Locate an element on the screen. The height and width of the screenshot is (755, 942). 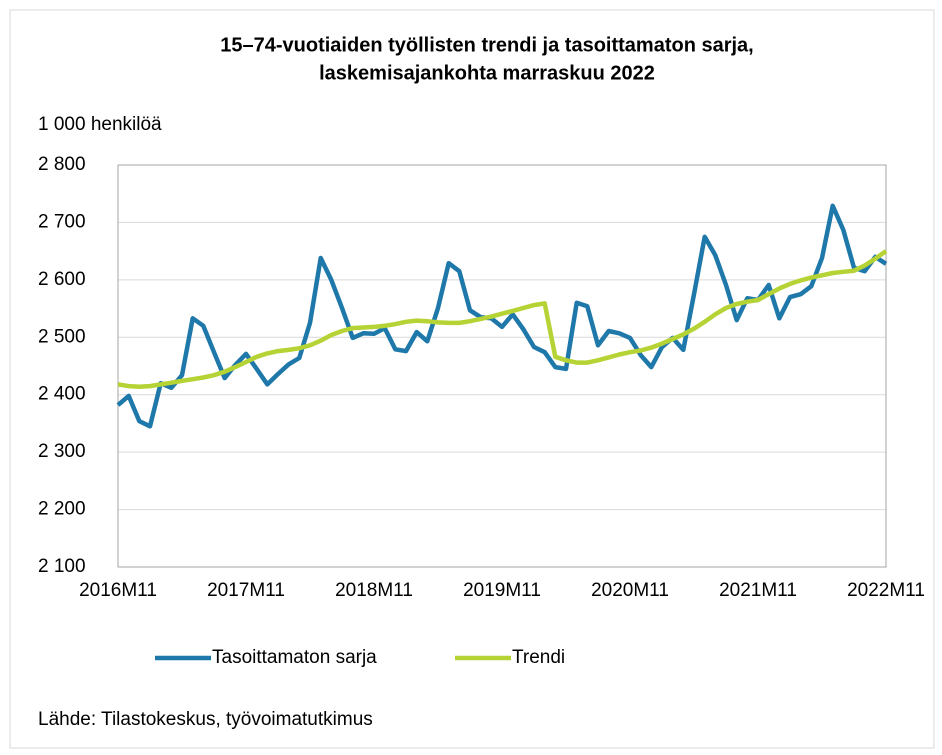
source: Lähde: Tilastokeskus, työvoimatutkimus is located at coordinates (205, 719).